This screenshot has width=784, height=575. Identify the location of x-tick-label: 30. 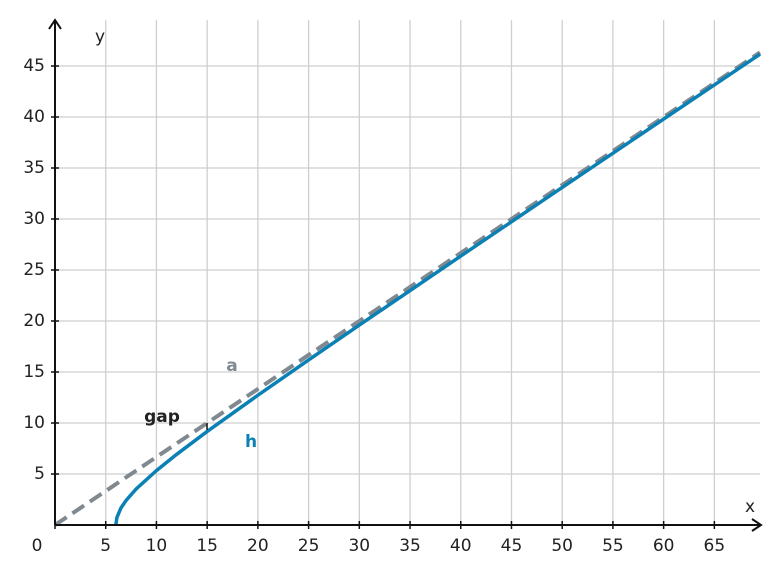
(359, 546).